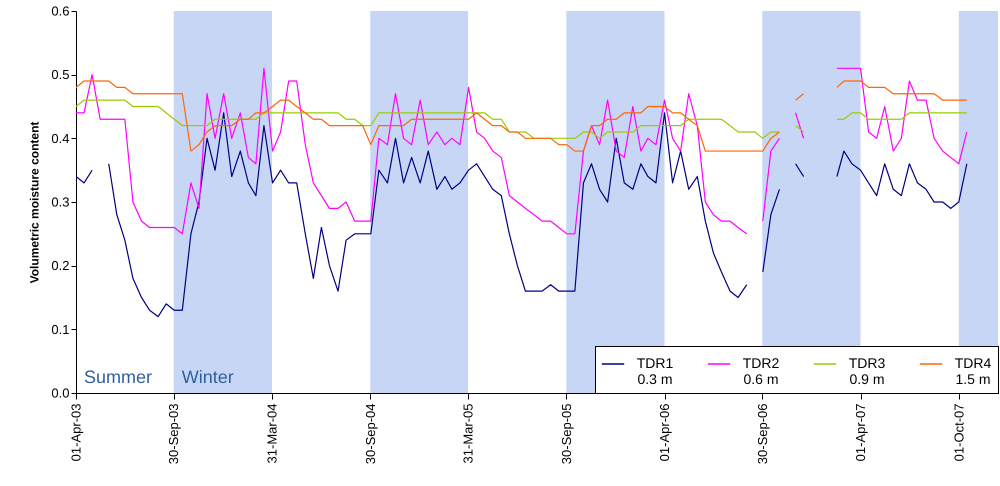  Describe the element at coordinates (174, 434) in the screenshot. I see `x-tick-label: 30-Sep-03` at that location.